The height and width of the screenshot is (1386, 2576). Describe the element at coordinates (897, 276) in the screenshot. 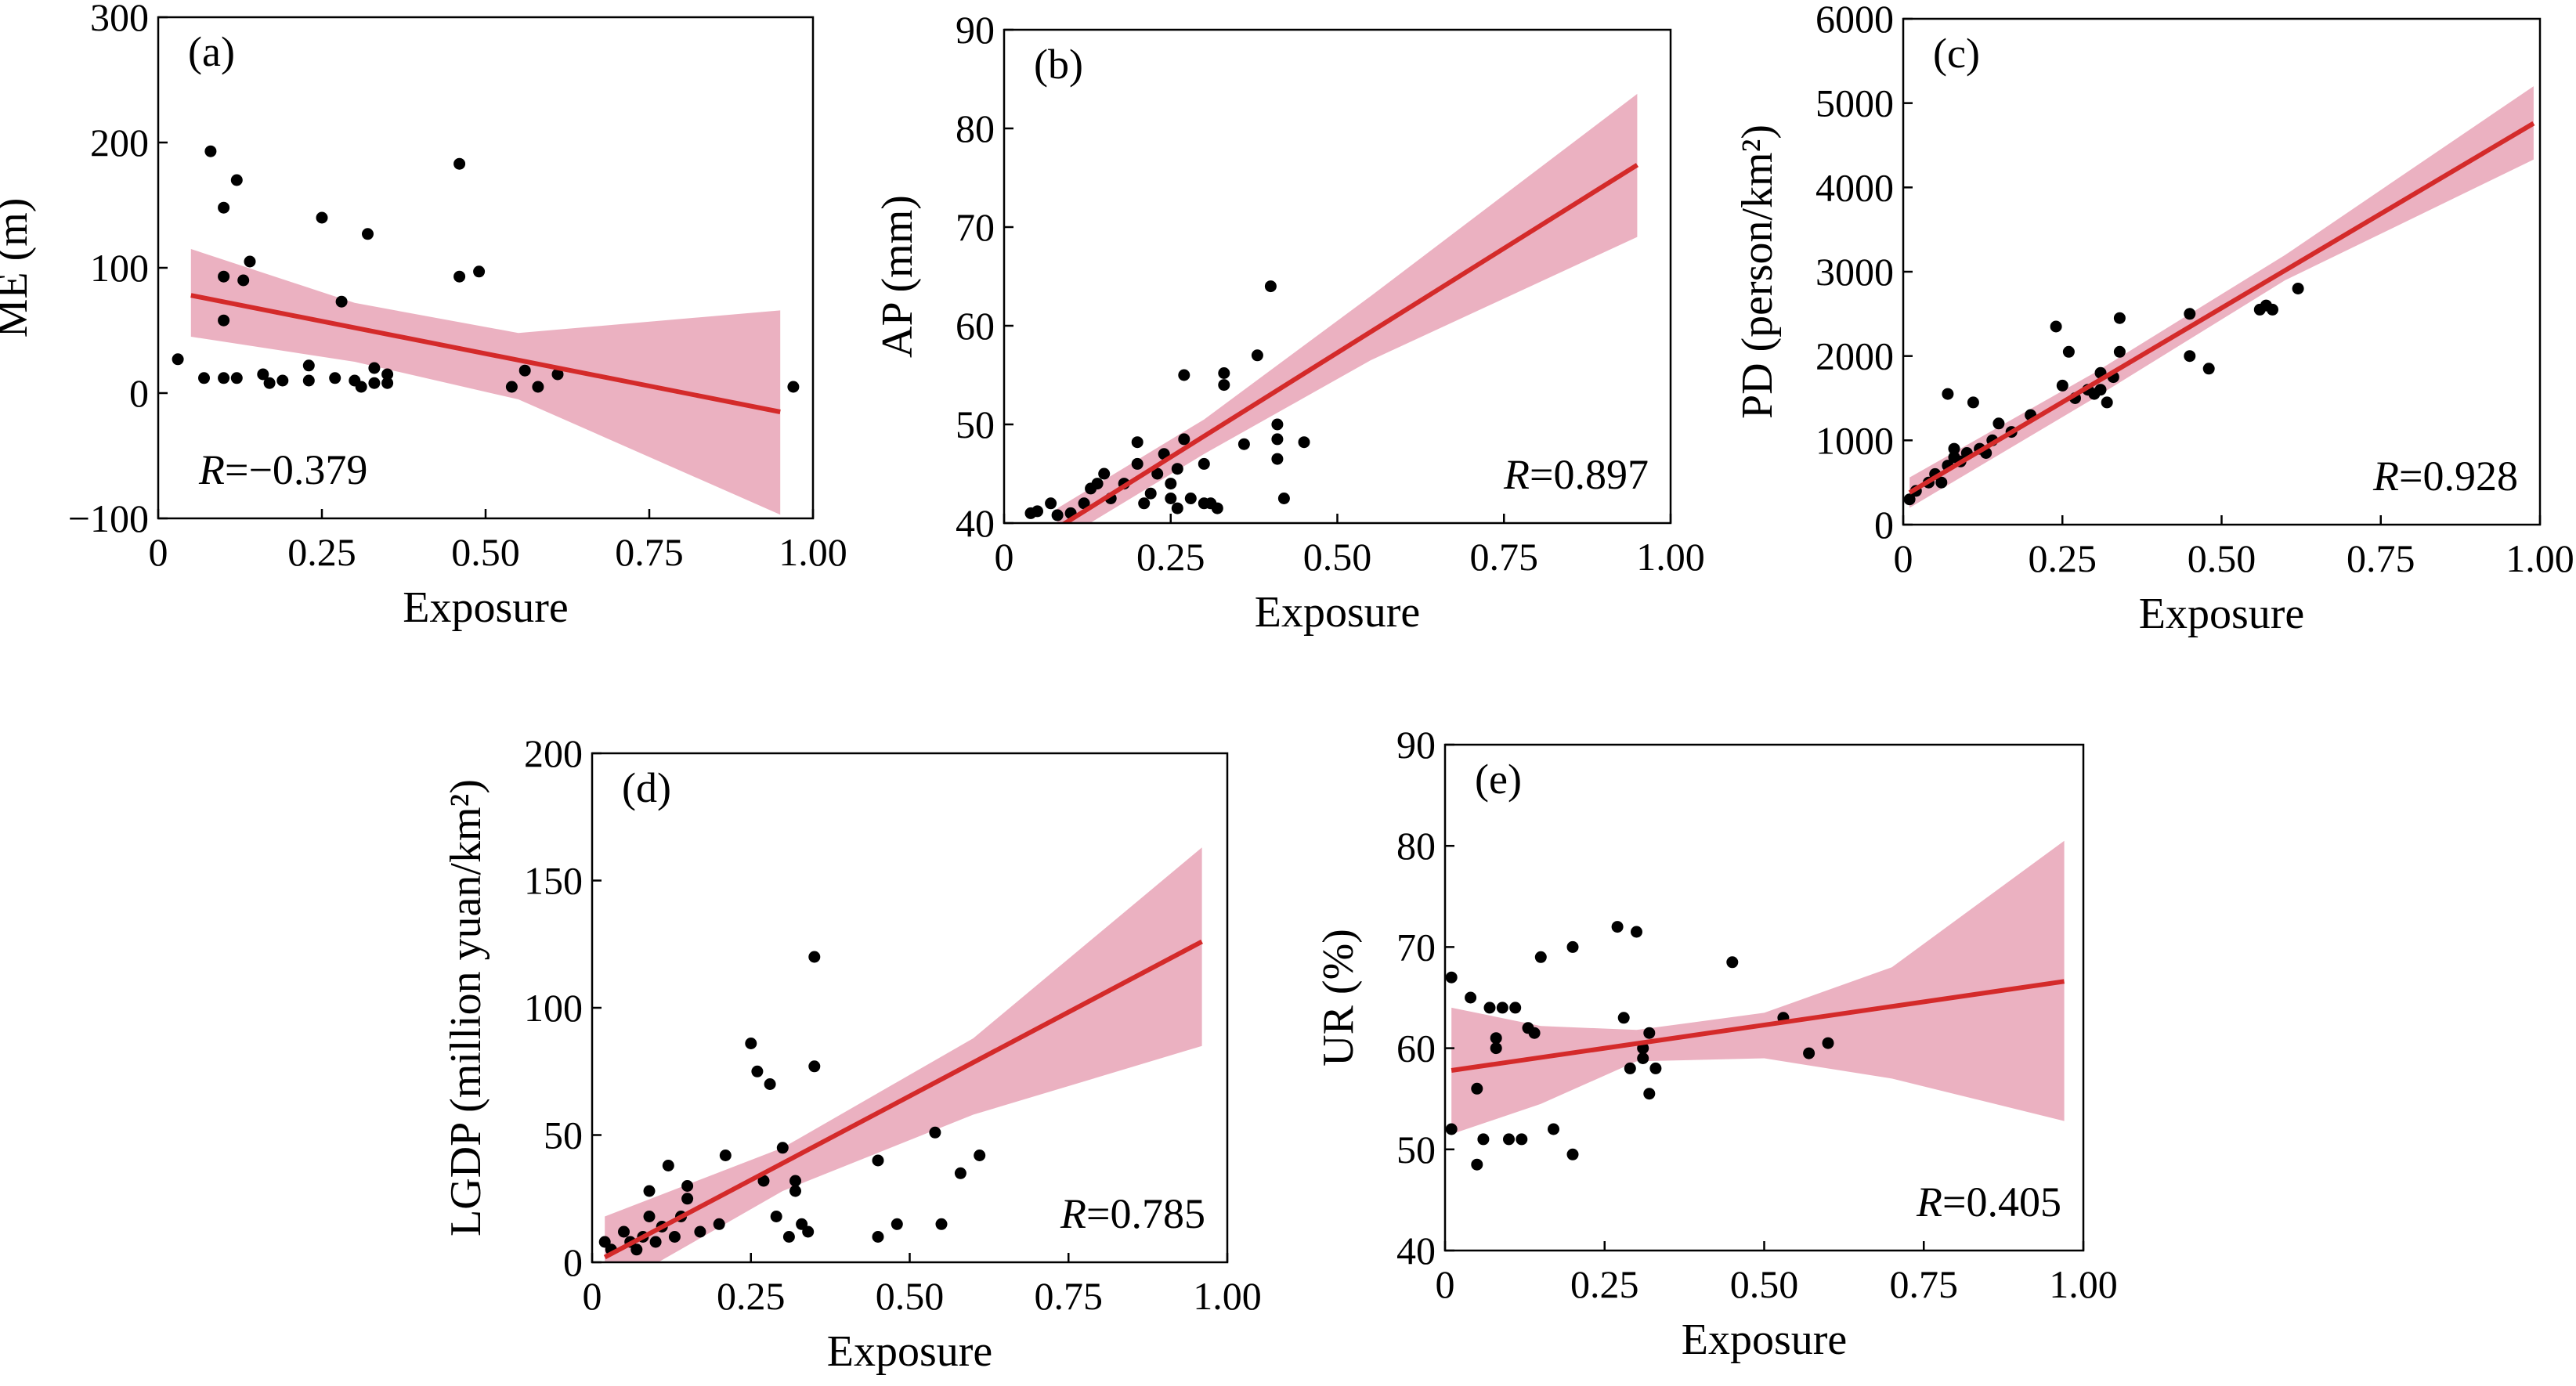

I see `y-axis-label: AP (mm)` at that location.